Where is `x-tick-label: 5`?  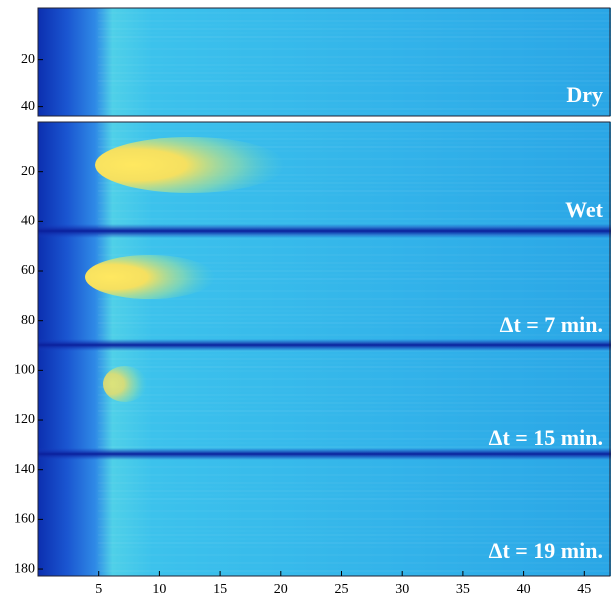 x-tick-label: 5 is located at coordinates (98, 589).